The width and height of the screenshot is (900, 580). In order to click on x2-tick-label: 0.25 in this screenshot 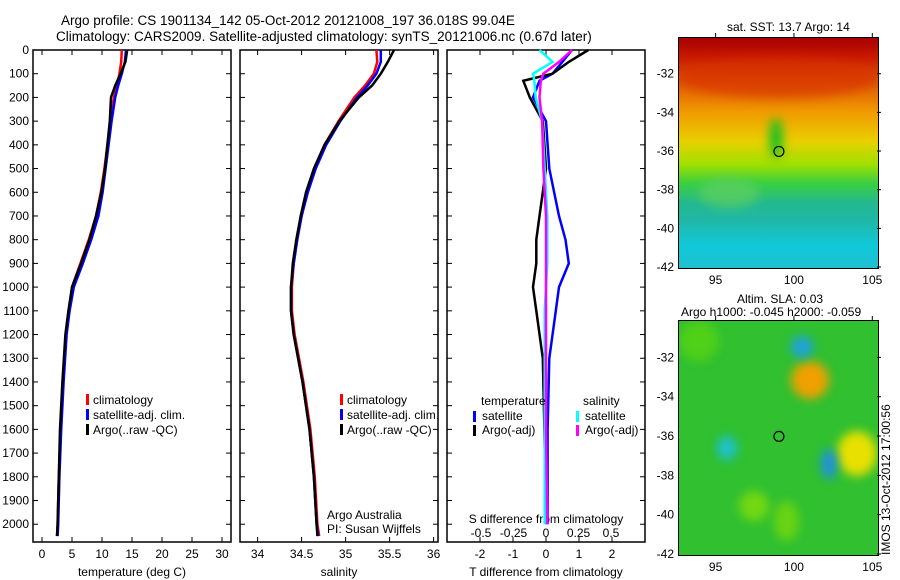, I will do `click(579, 533)`.